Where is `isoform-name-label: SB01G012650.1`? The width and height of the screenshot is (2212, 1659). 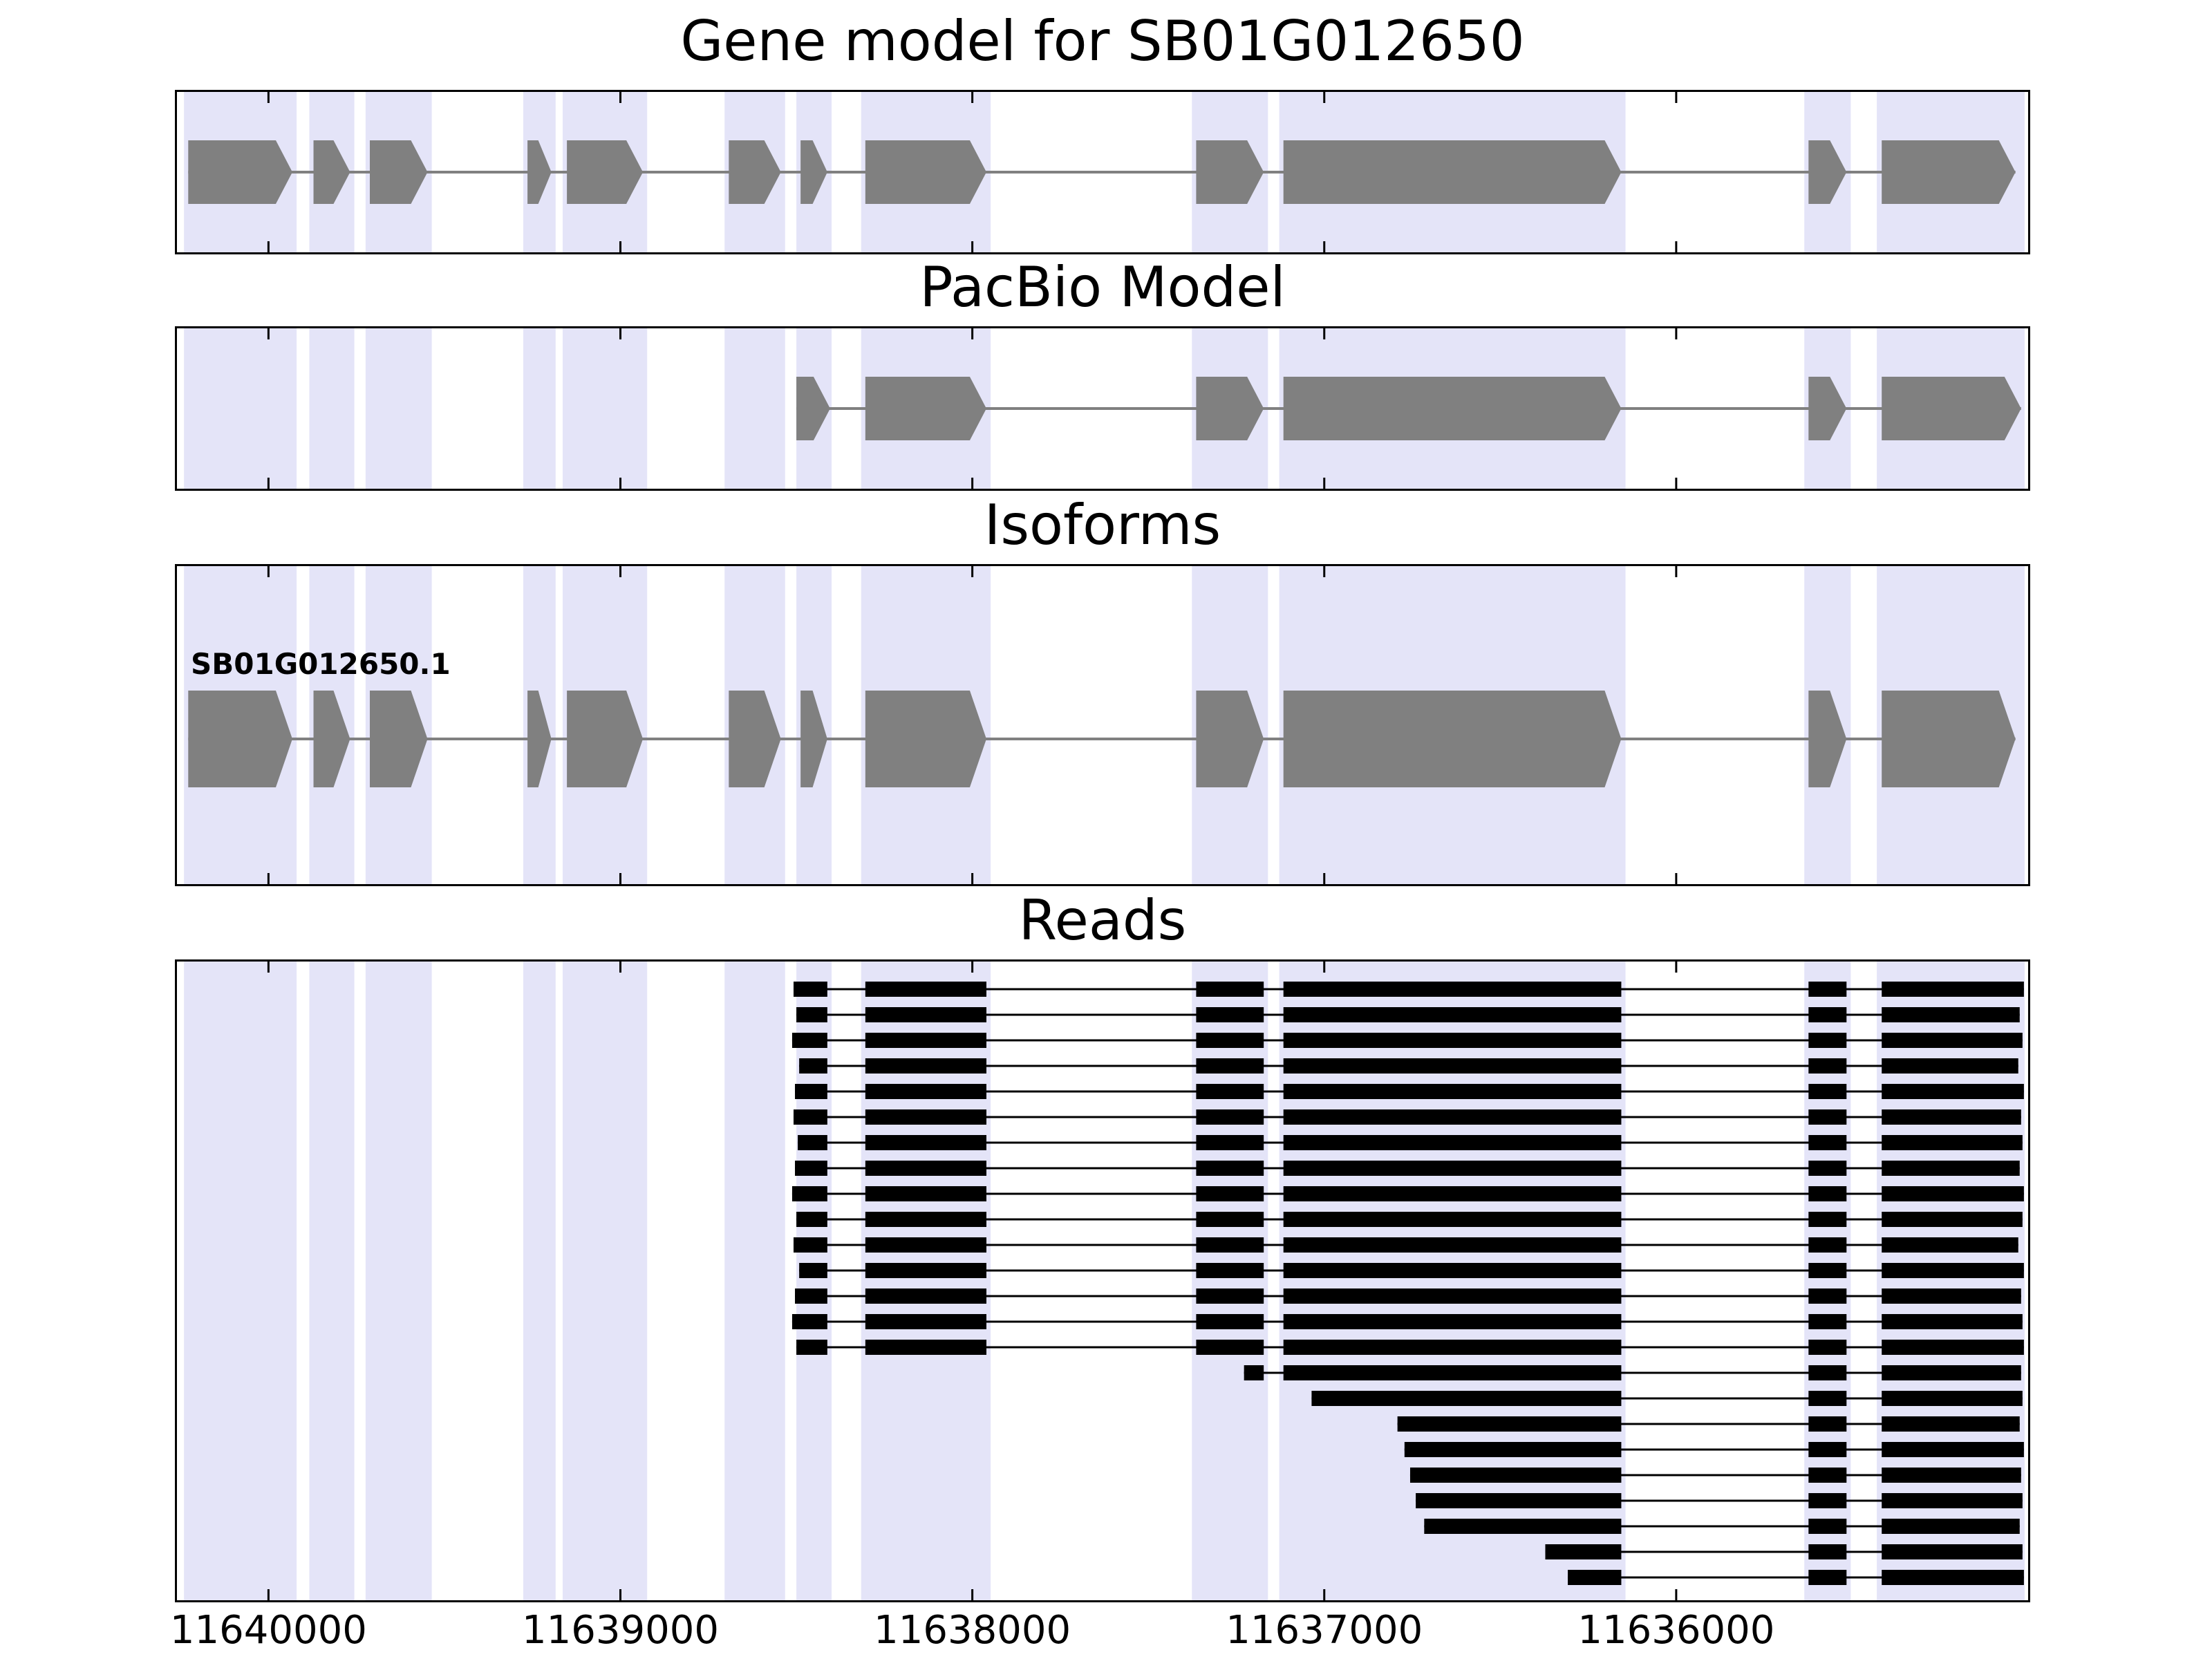 isoform-name-label: SB01G012650.1 is located at coordinates (321, 664).